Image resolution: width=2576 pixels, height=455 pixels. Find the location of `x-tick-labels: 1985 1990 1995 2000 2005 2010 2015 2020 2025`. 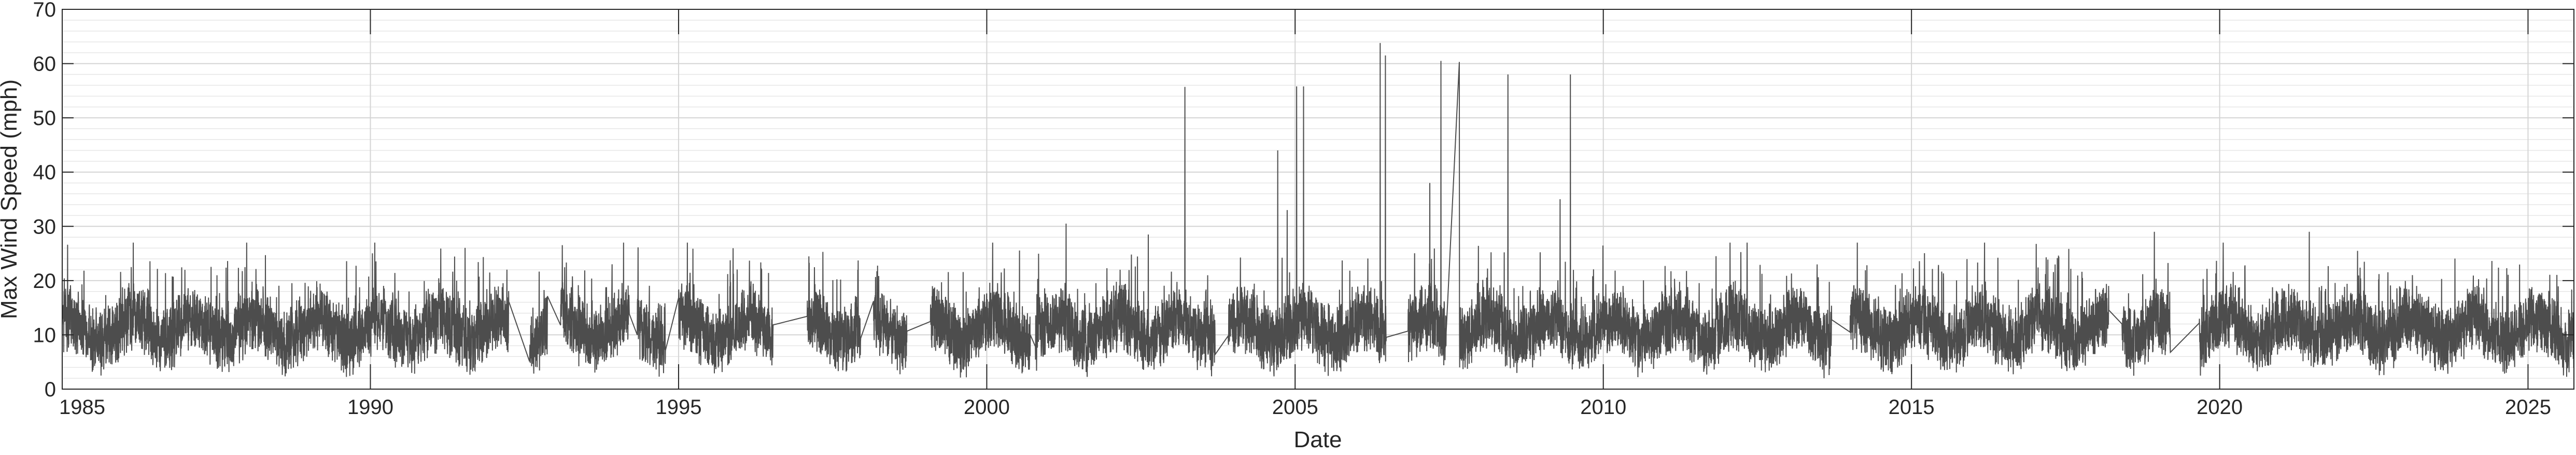

x-tick-labels: 1985 1990 1995 2000 2005 2010 2015 2020 2025 is located at coordinates (1305, 407).